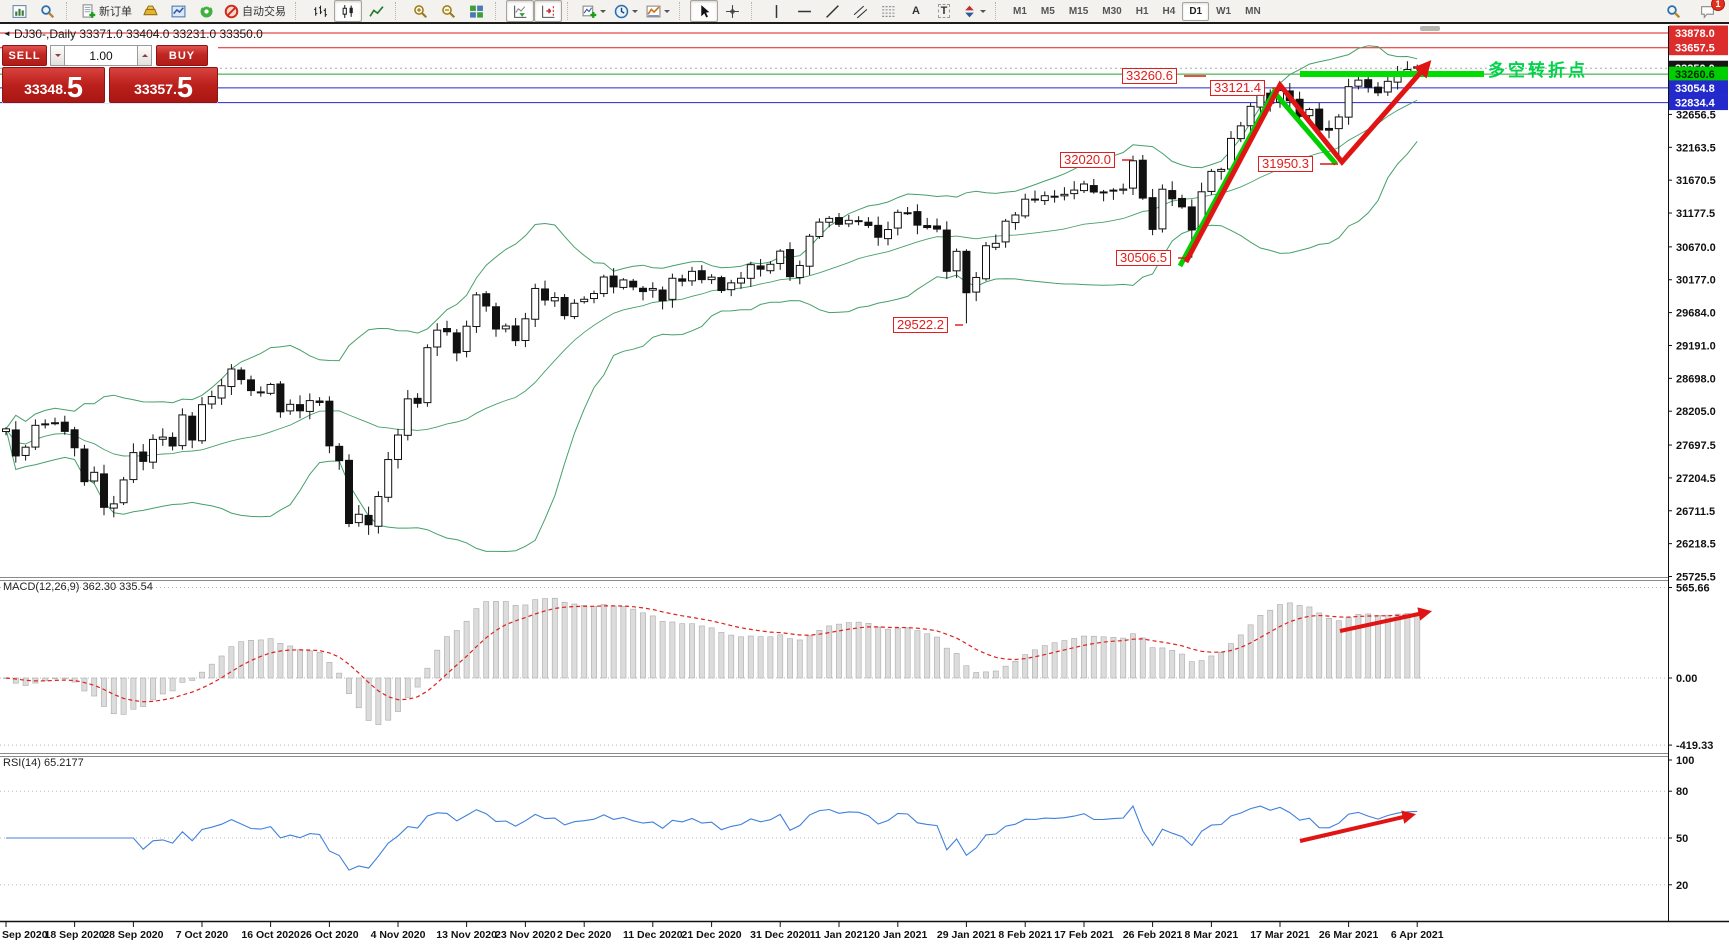 This screenshot has width=1729, height=946. Describe the element at coordinates (1696, 248) in the screenshot. I see `svg-text: 30670.0` at that location.